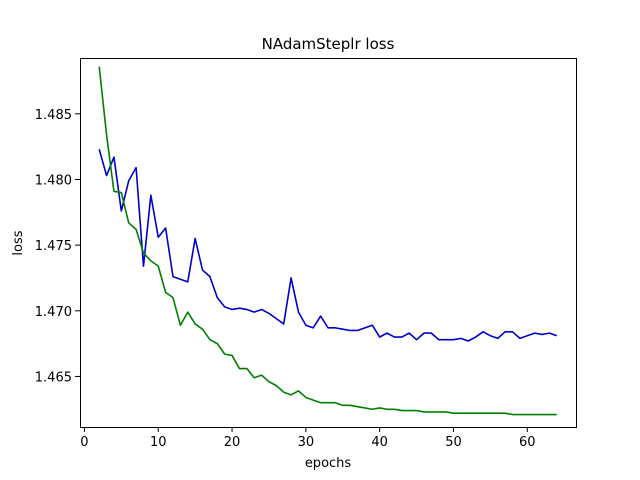 Image resolution: width=640 pixels, height=480 pixels. I want to click on x-axis: 0 10 20 30 40 50 60, so click(308, 438).